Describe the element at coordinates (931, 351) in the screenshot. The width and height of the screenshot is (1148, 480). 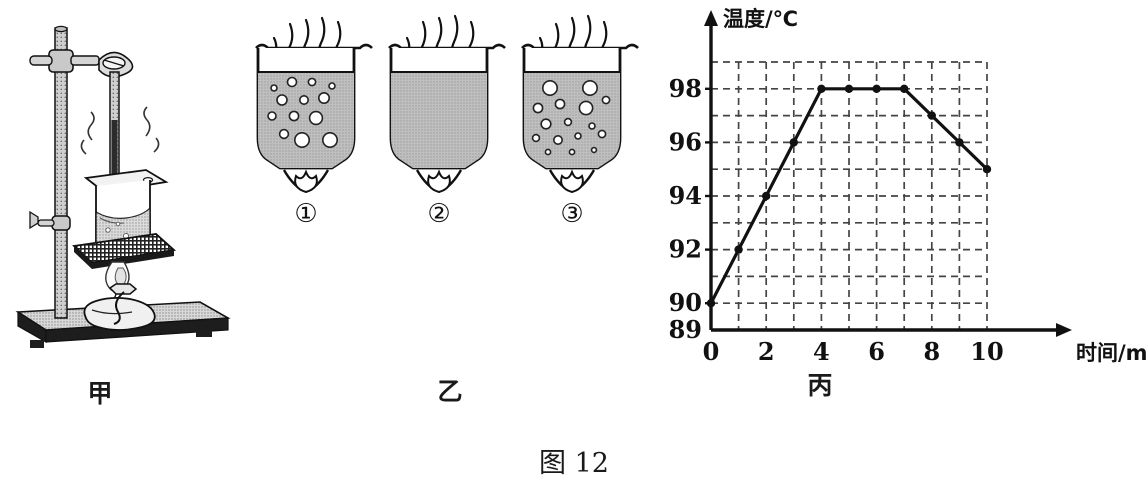
I see `x-tick-label: 8` at that location.